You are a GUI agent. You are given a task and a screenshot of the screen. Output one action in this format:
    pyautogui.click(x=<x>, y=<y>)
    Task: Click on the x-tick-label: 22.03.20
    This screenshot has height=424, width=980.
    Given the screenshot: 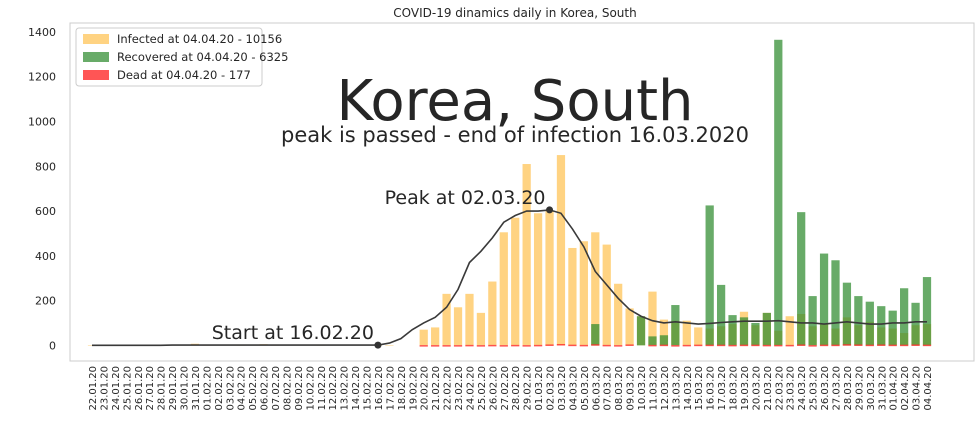 What is the action you would take?
    pyautogui.click(x=779, y=388)
    